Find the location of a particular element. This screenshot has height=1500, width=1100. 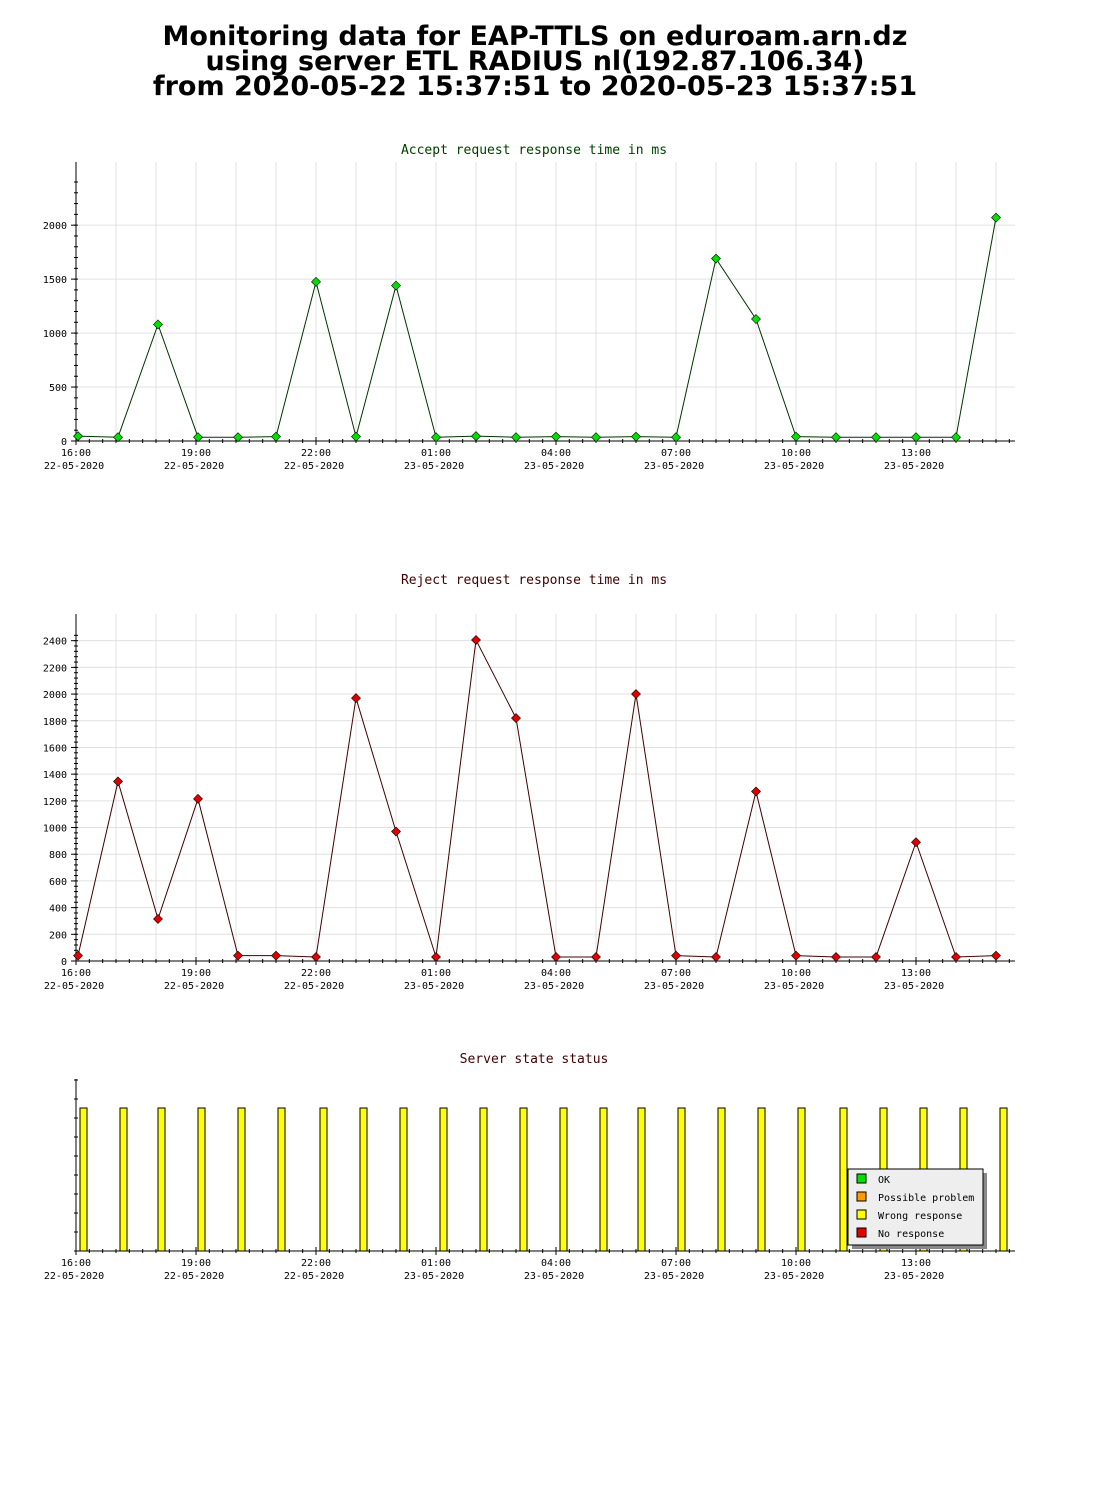

y-tick-label: 600 is located at coordinates (58, 882).